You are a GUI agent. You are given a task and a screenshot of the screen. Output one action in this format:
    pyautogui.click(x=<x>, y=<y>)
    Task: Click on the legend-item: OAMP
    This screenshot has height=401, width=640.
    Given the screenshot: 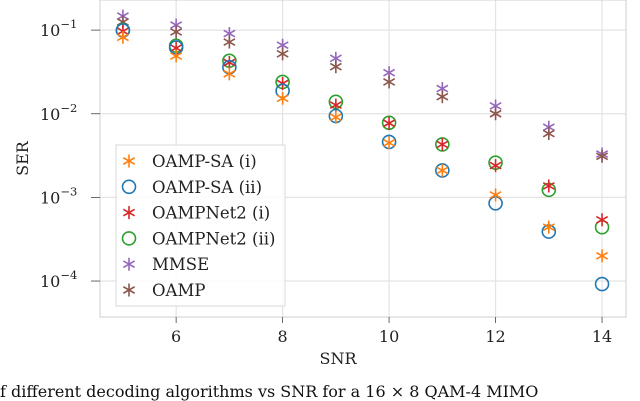 What is the action you would take?
    pyautogui.click(x=163, y=290)
    